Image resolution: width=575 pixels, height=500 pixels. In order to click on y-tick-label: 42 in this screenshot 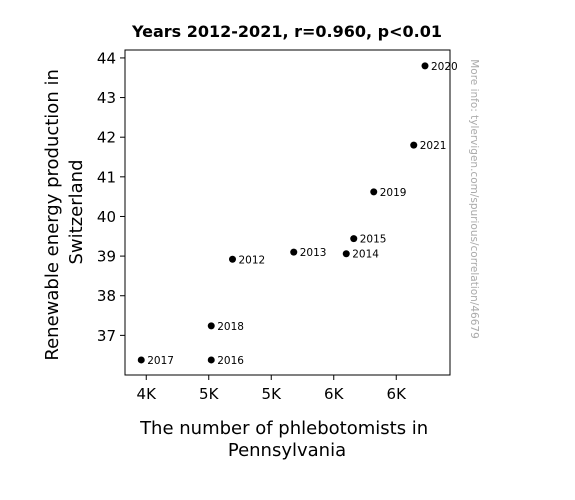, I will do `click(106, 138)`.